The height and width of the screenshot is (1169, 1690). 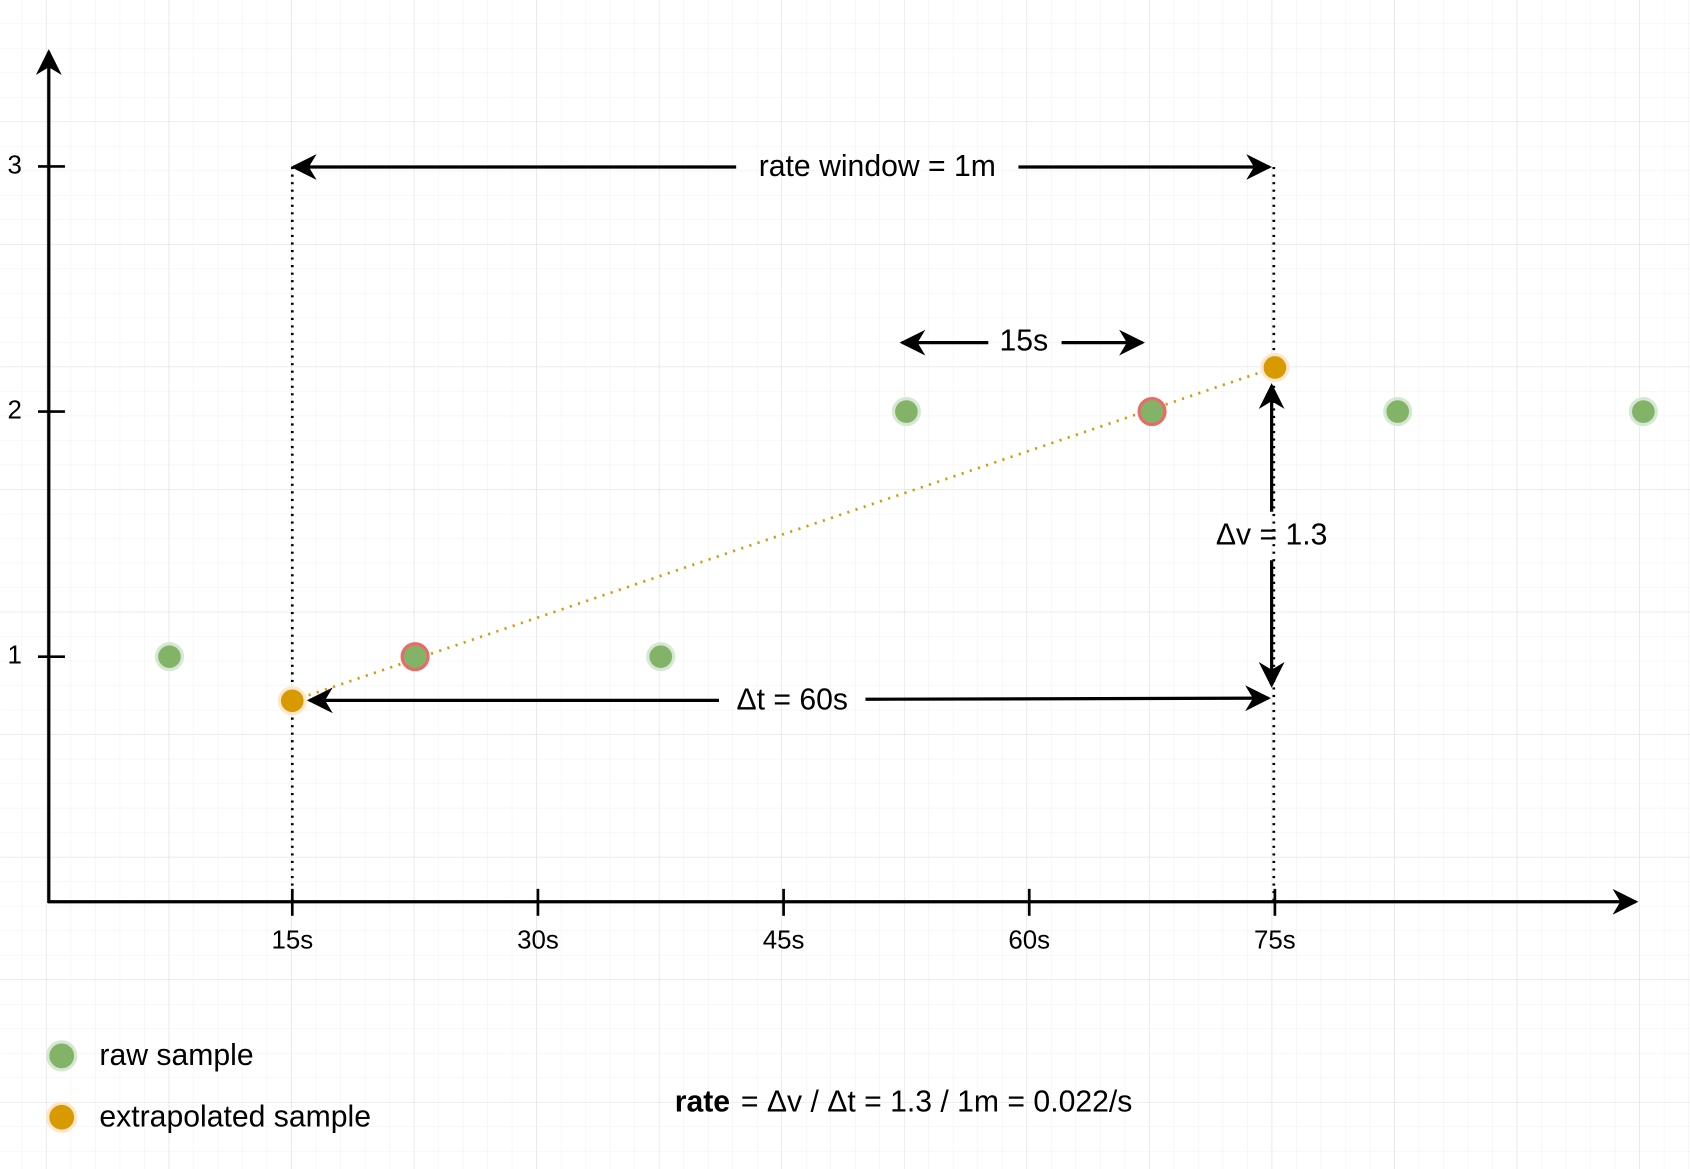 What do you see at coordinates (176, 1055) in the screenshot?
I see `legend-raw: raw sample` at bounding box center [176, 1055].